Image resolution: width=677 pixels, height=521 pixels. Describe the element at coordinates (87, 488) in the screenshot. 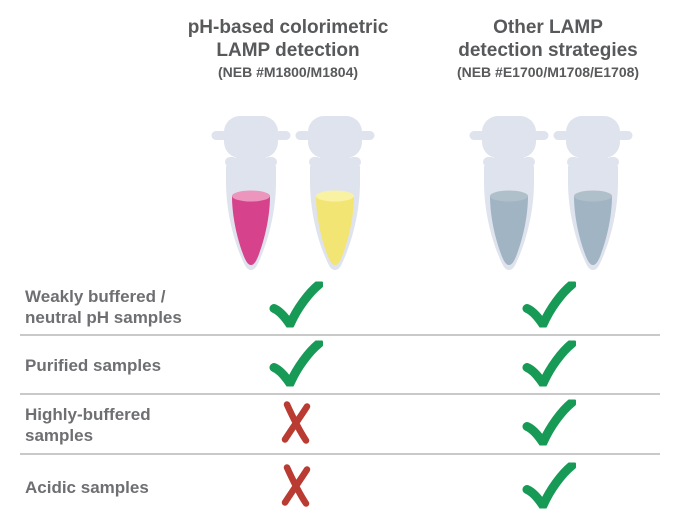

I see `row-label: Acidic samples` at that location.